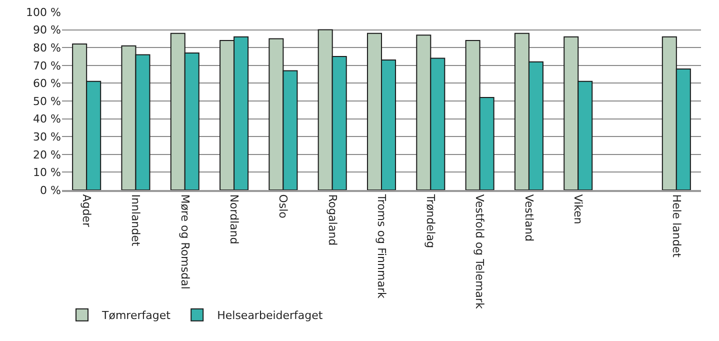  Describe the element at coordinates (283, 206) in the screenshot. I see `x-tick-label: Oslo` at that location.